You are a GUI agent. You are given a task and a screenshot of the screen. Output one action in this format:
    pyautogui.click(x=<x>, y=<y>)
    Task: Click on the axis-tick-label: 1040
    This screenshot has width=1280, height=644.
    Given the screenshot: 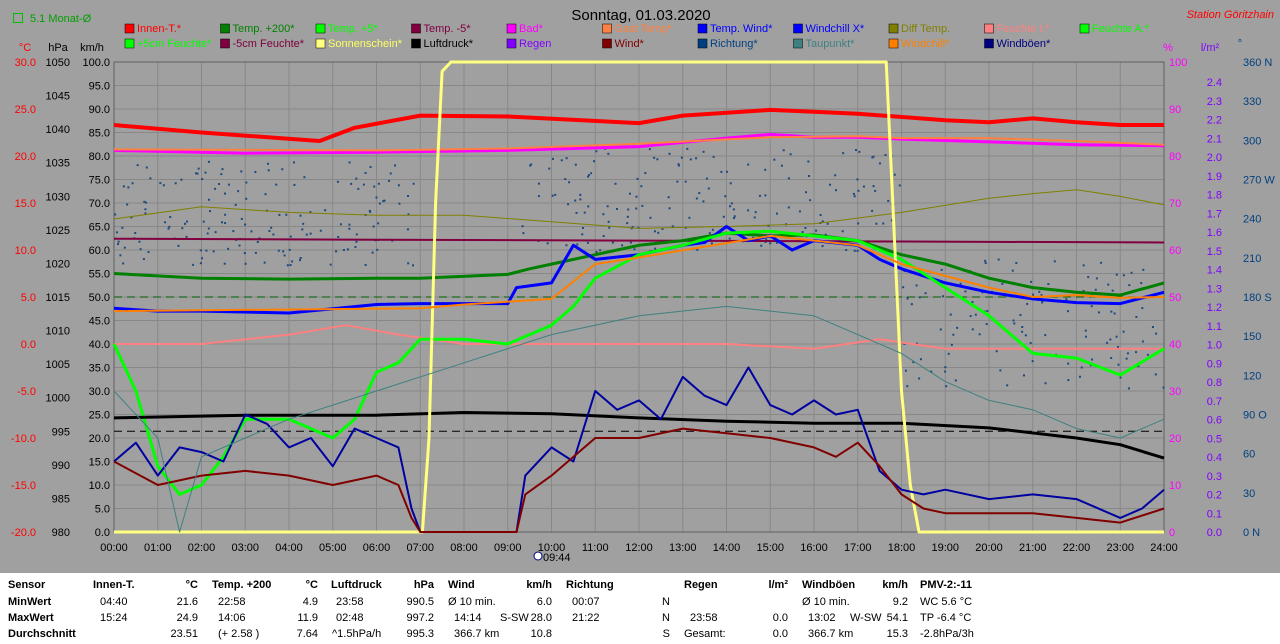 What is the action you would take?
    pyautogui.click(x=58, y=130)
    